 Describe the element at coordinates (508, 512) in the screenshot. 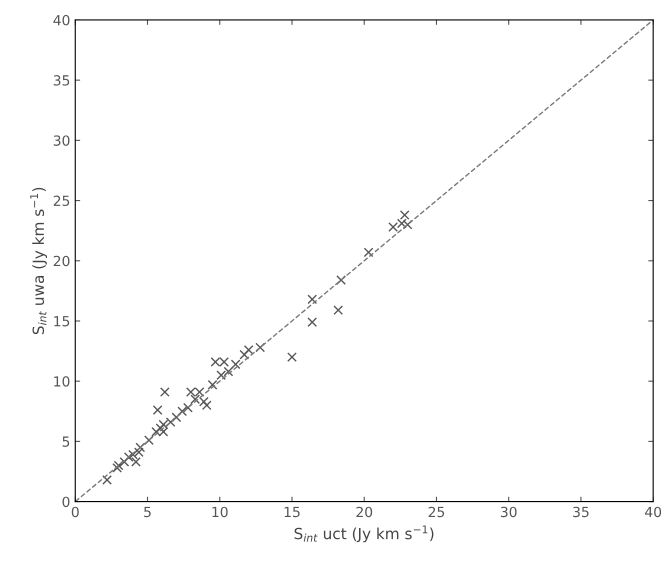

I see `x-tick-label: 30` at that location.